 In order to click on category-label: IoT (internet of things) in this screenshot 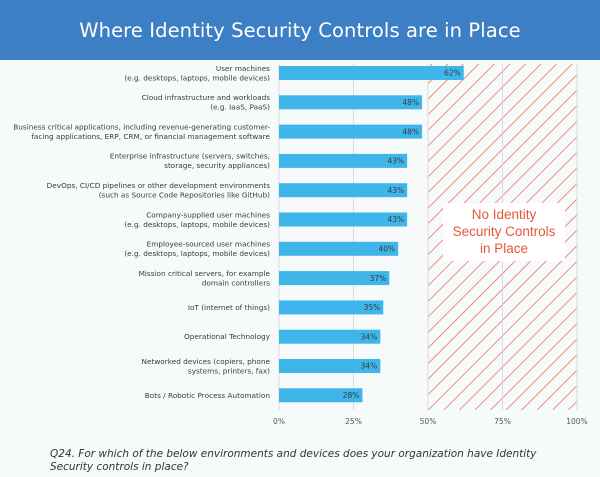, I will do `click(229, 307)`.